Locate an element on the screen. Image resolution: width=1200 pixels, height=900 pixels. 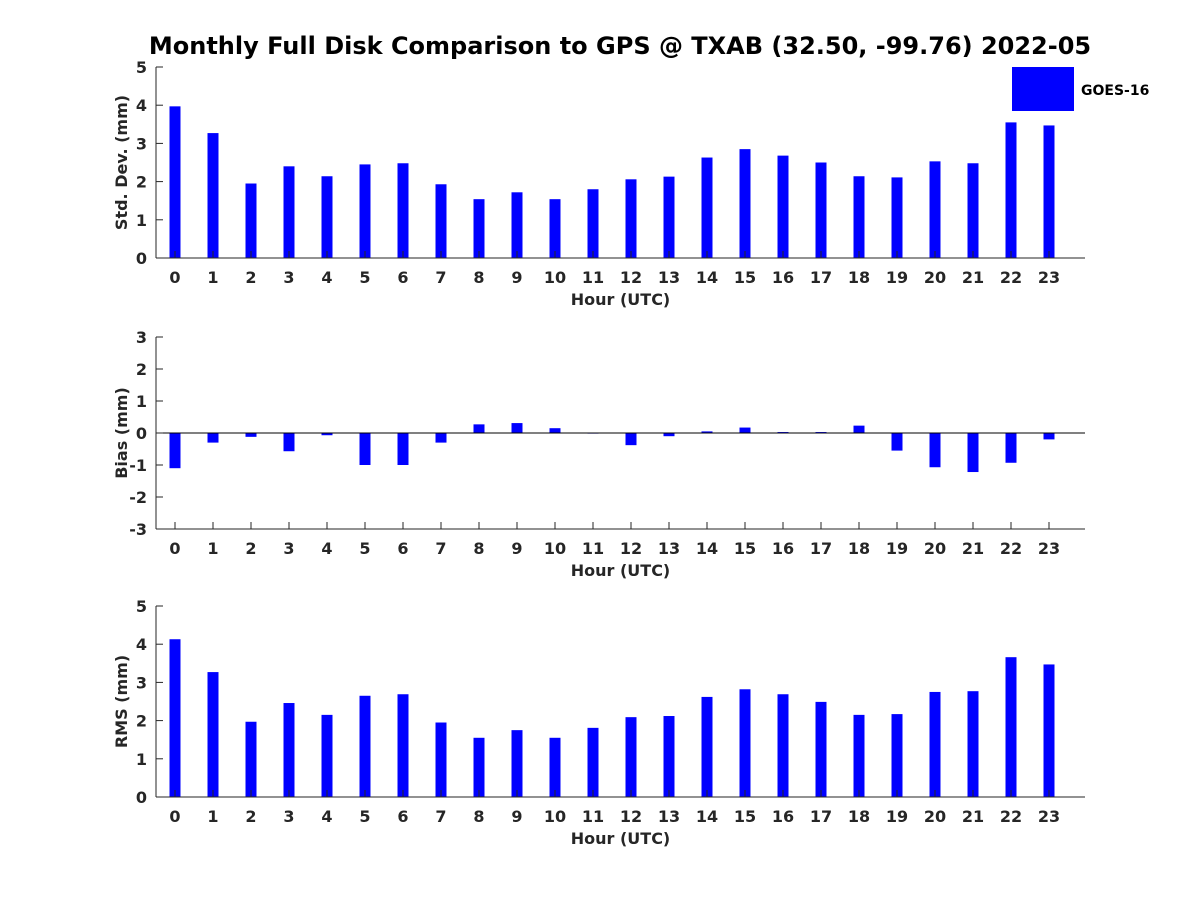
std-dev-y-axis-label: Std. Dev. (mm) is located at coordinates (121, 162).